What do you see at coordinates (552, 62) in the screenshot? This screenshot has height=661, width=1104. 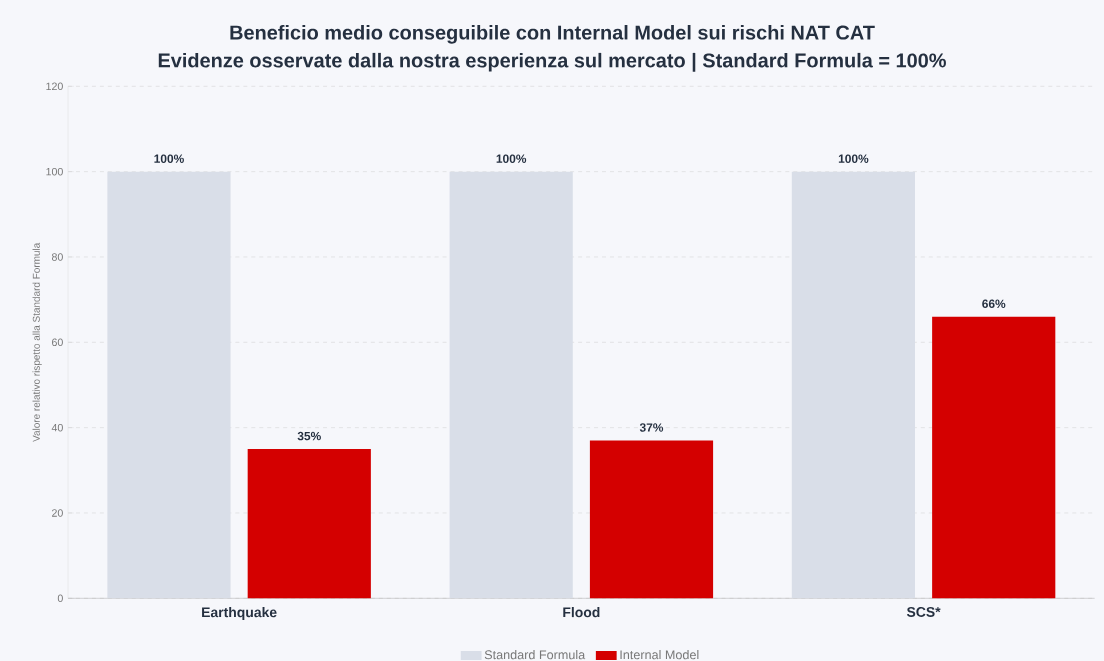 I see `chart-subtitle: Evidenze osservate dalla nostra esperienza sul mercato | Standard Formula = 100%` at bounding box center [552, 62].